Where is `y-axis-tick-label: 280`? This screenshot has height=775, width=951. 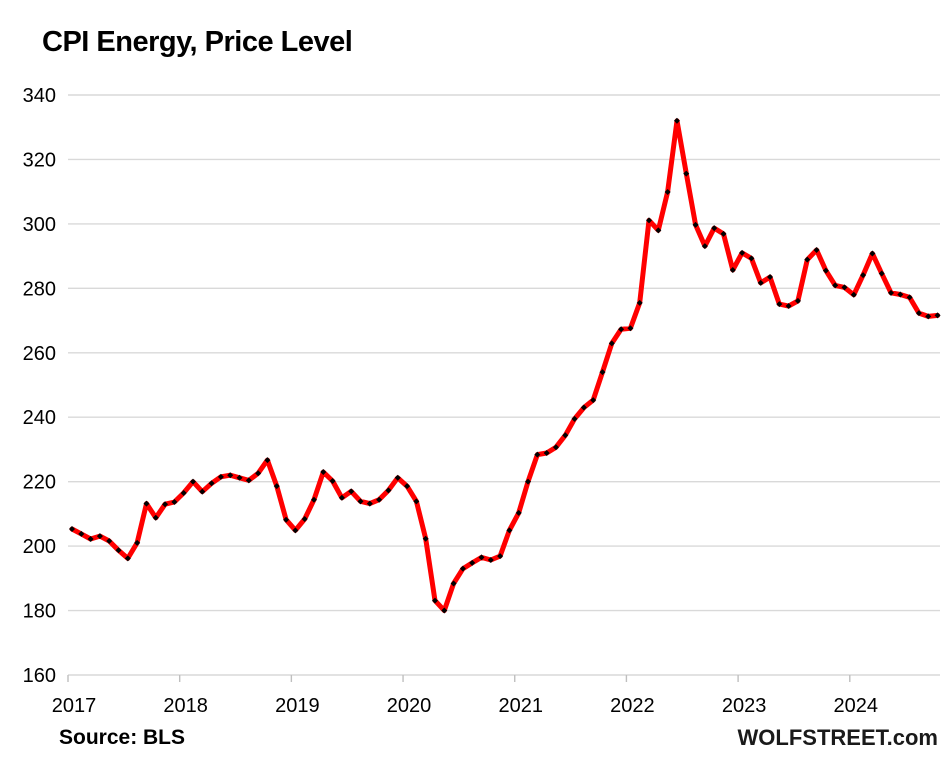
y-axis-tick-label: 280 is located at coordinates (39, 289).